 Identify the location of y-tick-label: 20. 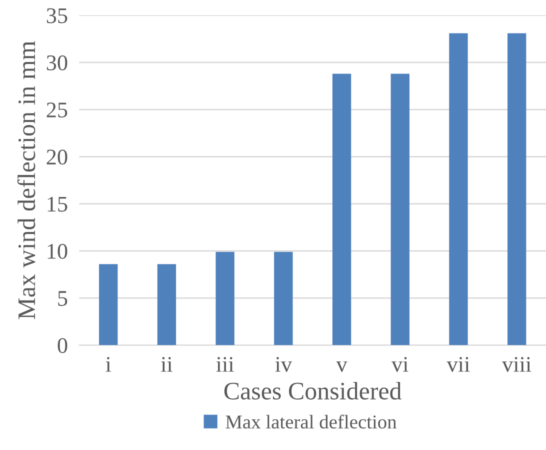
(57, 157).